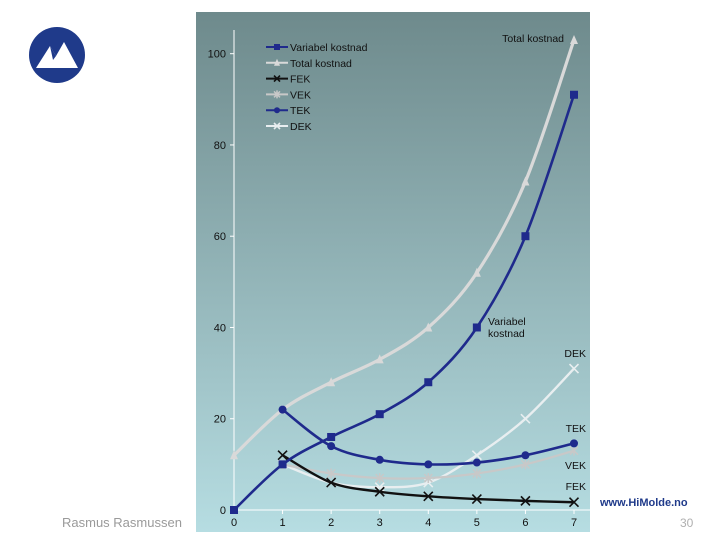  Describe the element at coordinates (575, 354) in the screenshot. I see `annotation-dek: DEK` at that location.